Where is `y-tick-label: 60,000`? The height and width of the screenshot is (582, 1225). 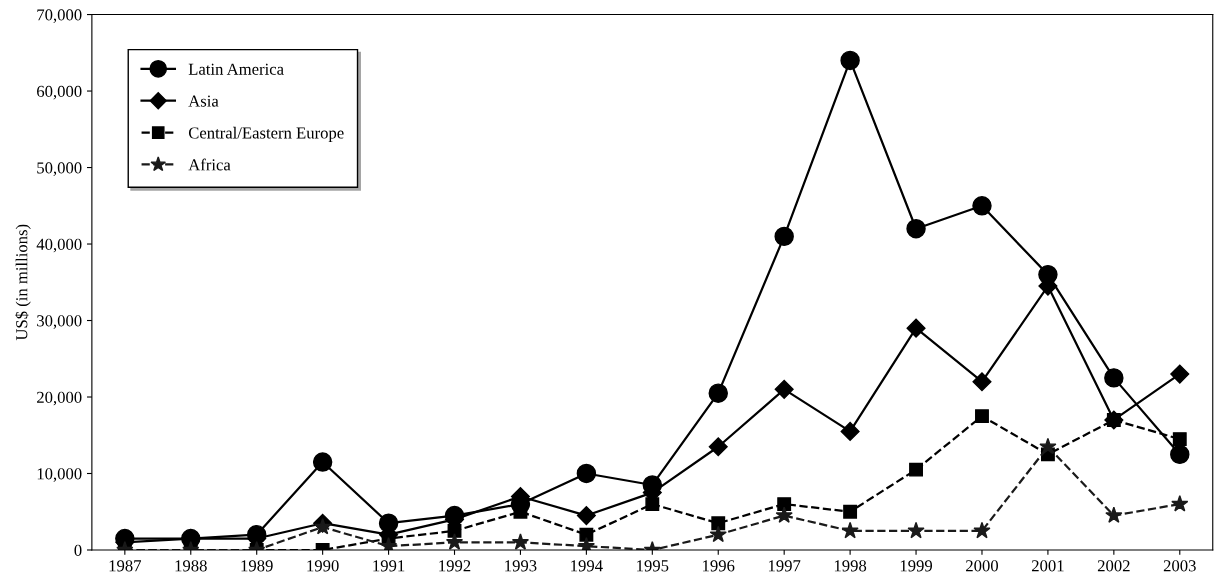 y-tick-label: 60,000 is located at coordinates (59, 92).